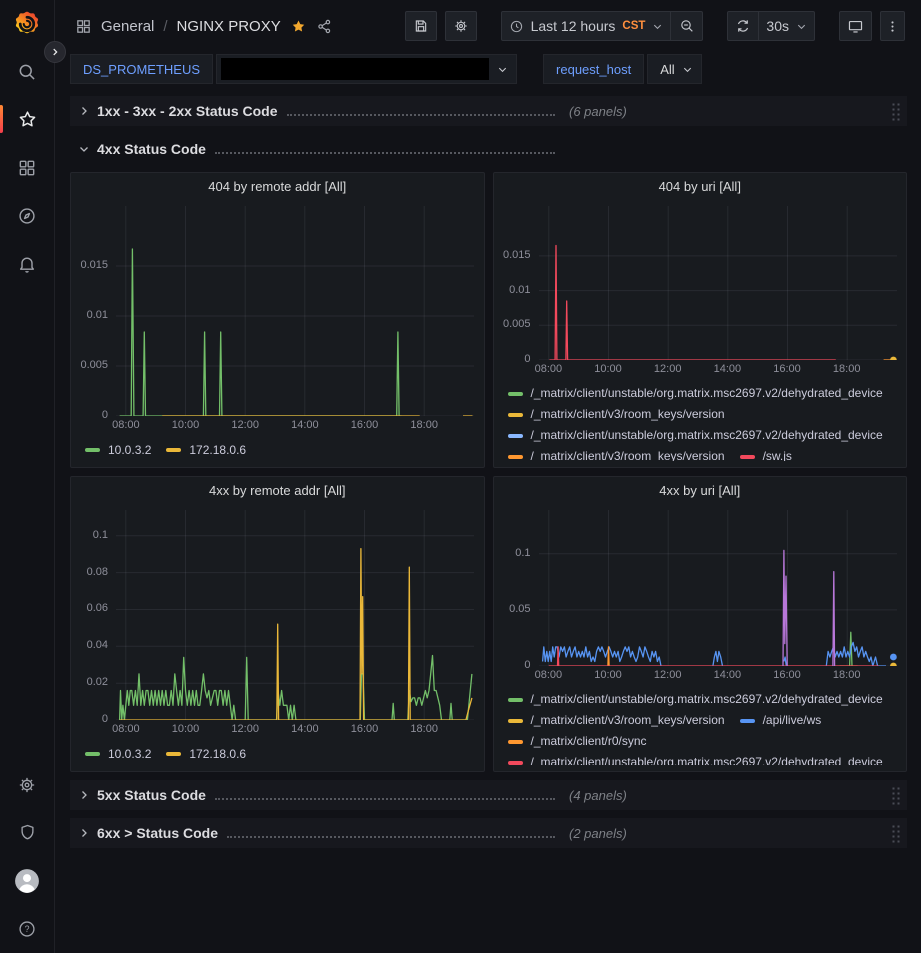  I want to click on search-icon, so click(27, 71).